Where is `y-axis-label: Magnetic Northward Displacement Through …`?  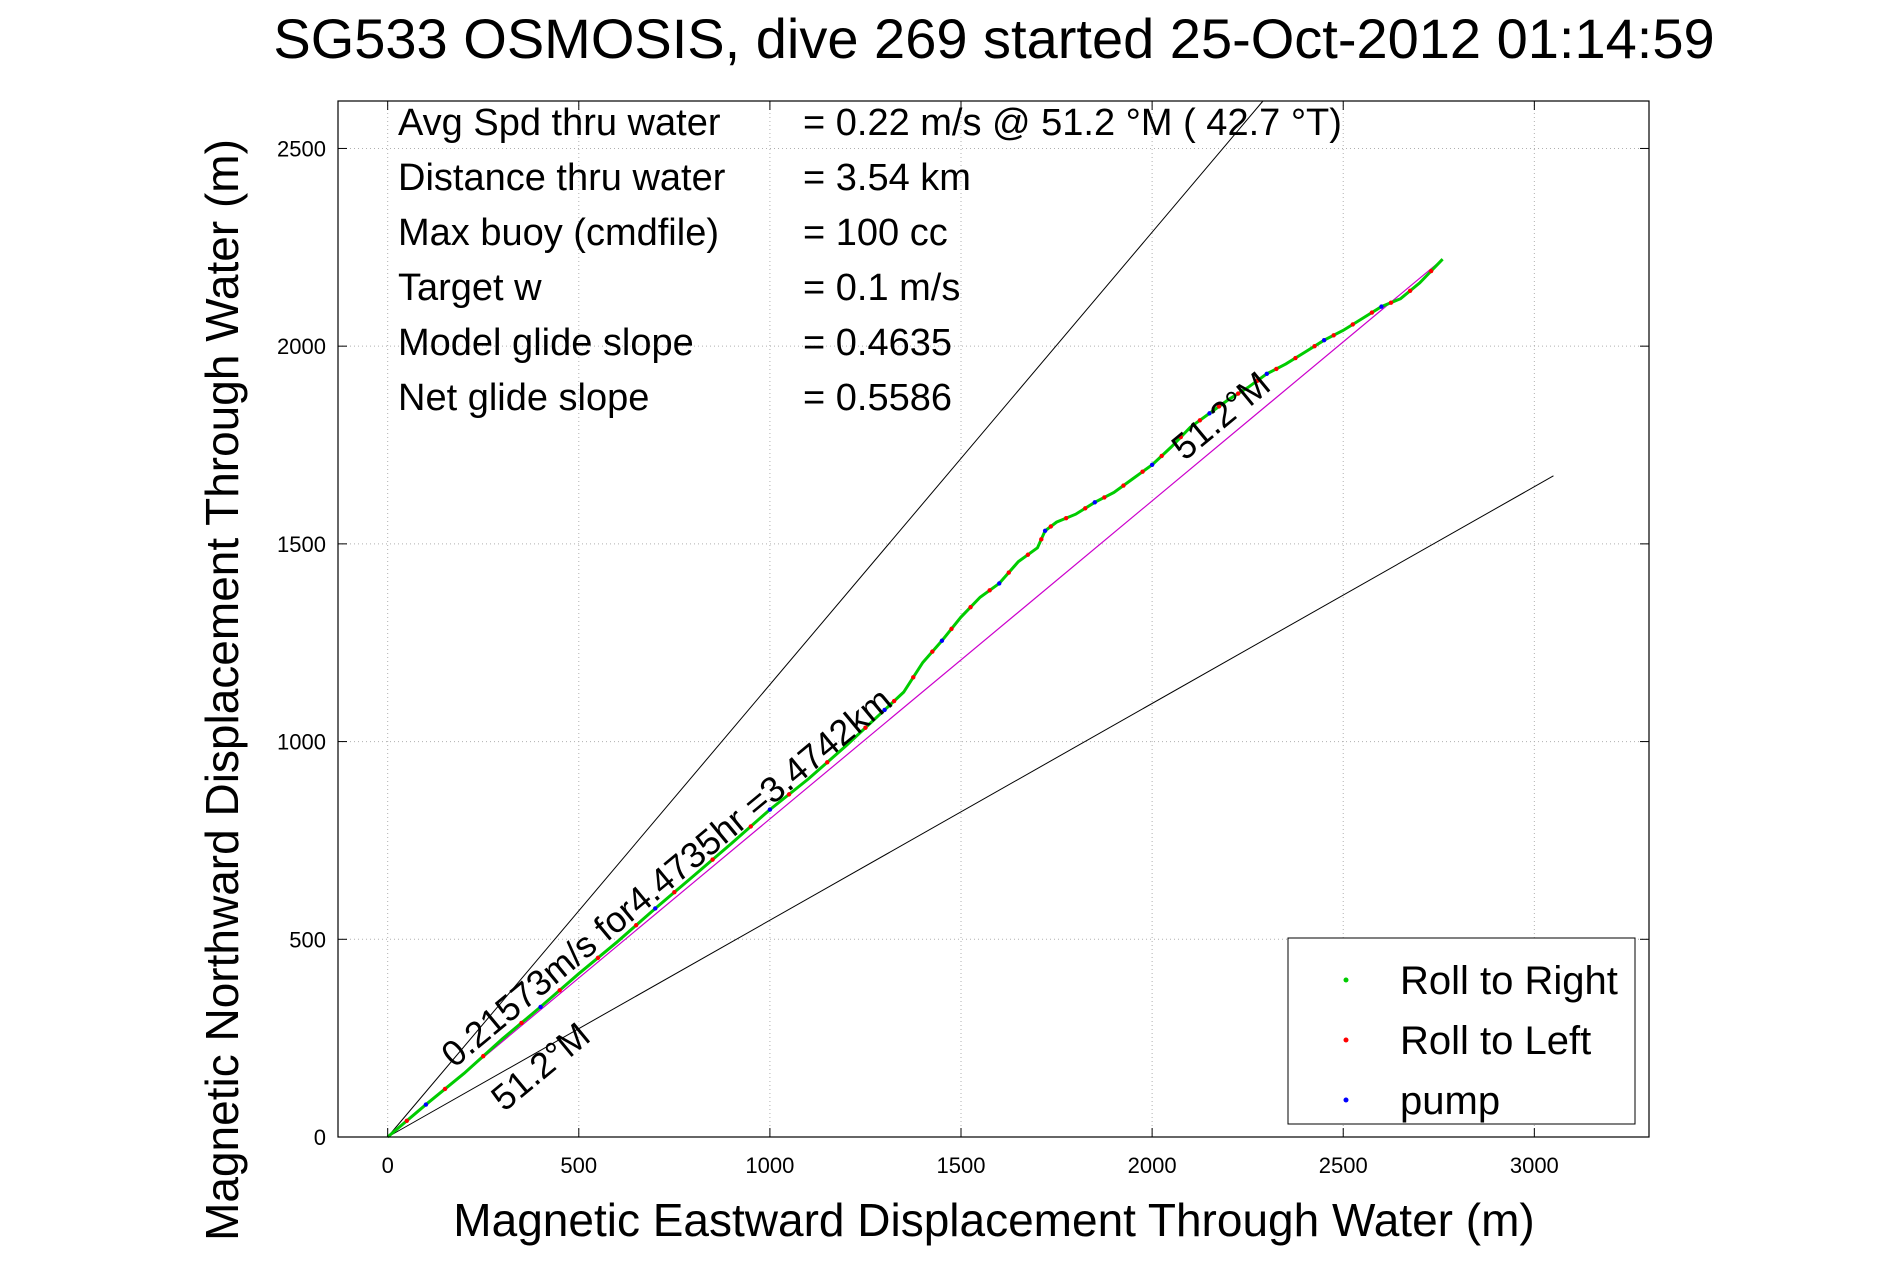
y-axis-label: Magnetic Northward Displacement Through … is located at coordinates (222, 690).